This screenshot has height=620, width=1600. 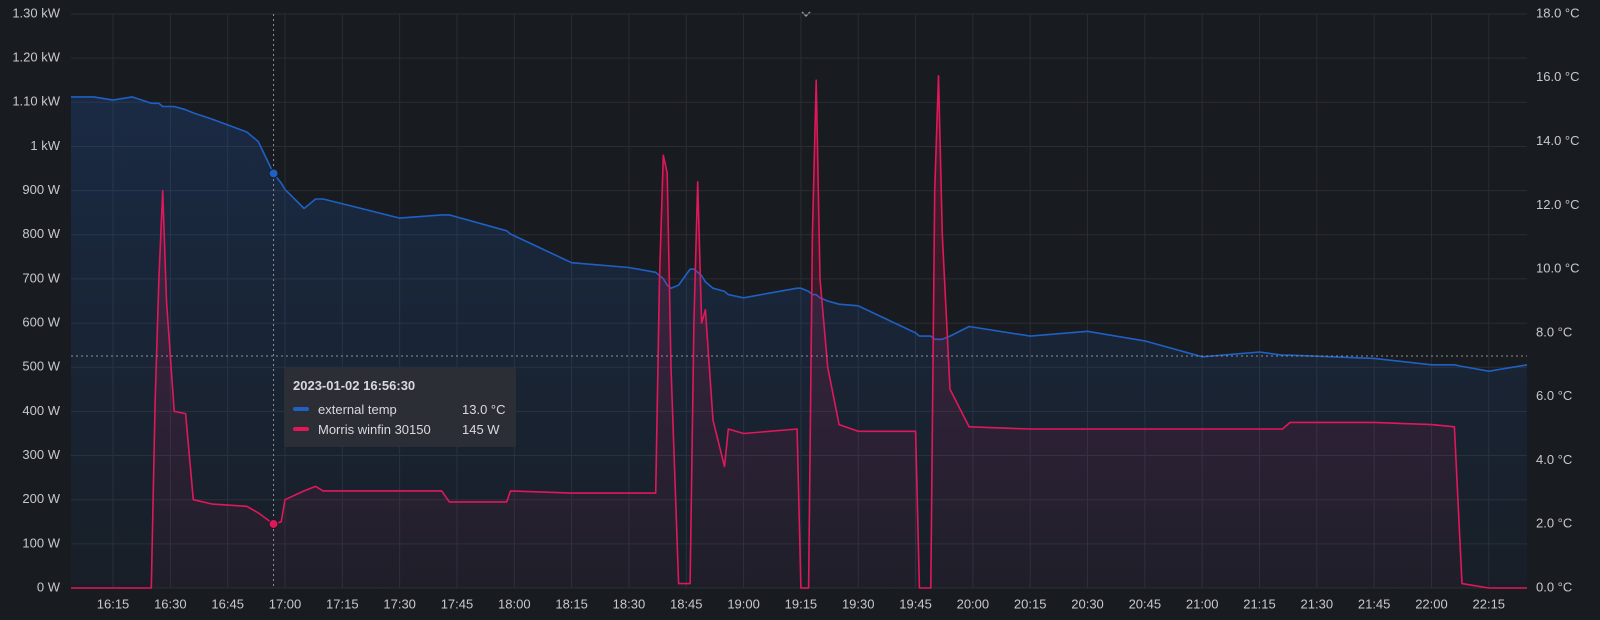 I want to click on x-tick-label: 17:00, so click(x=285, y=603).